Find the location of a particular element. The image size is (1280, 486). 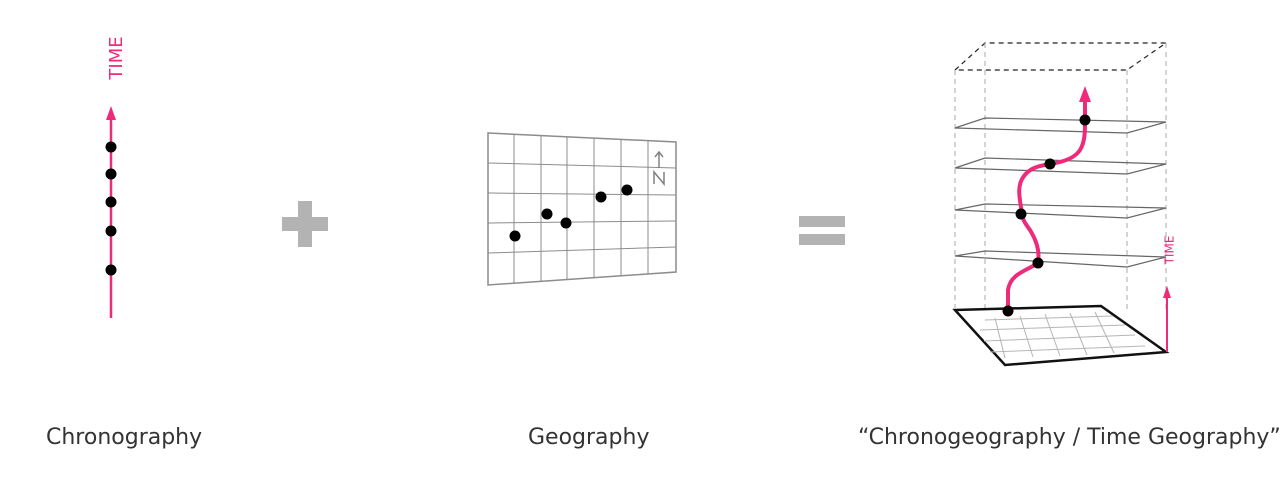

base-map-plane is located at coordinates (1061, 335).